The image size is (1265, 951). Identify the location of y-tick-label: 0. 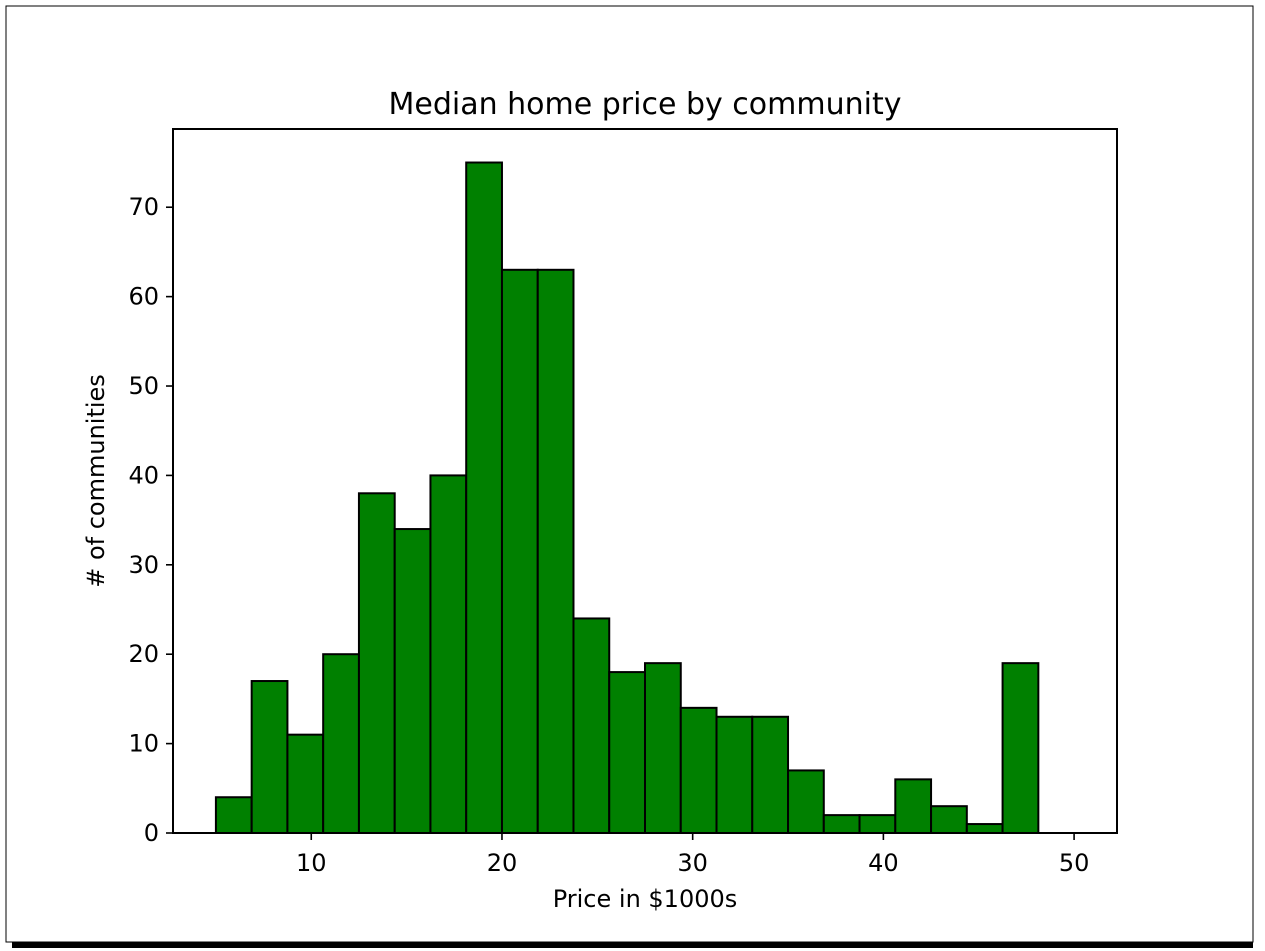
(151, 833).